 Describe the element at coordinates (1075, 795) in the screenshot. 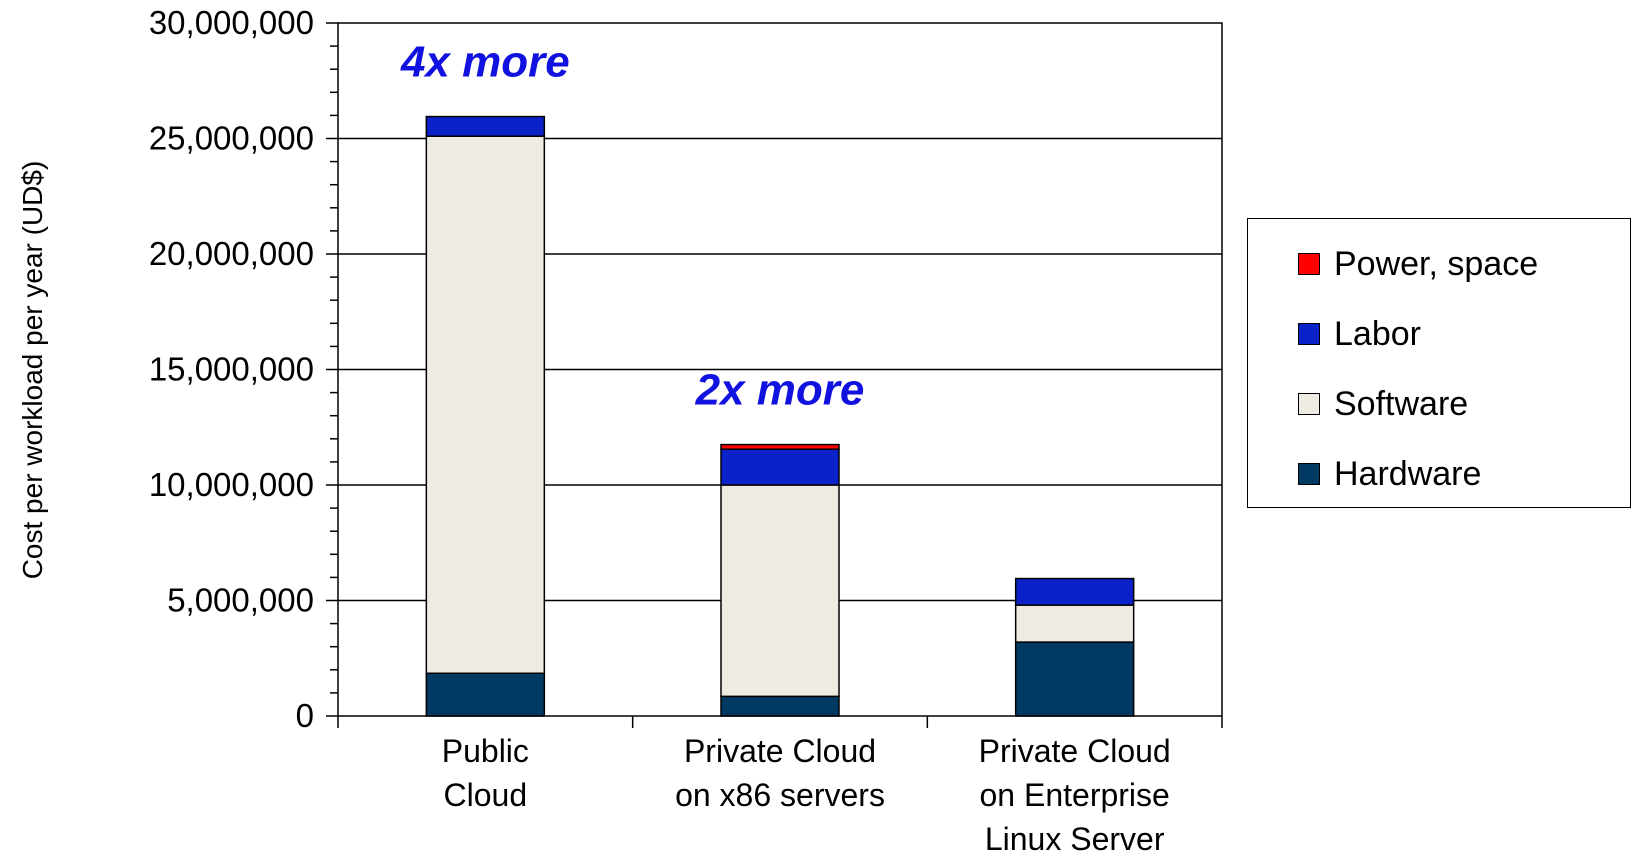

I see `x-tick-label: on Enterprise` at that location.